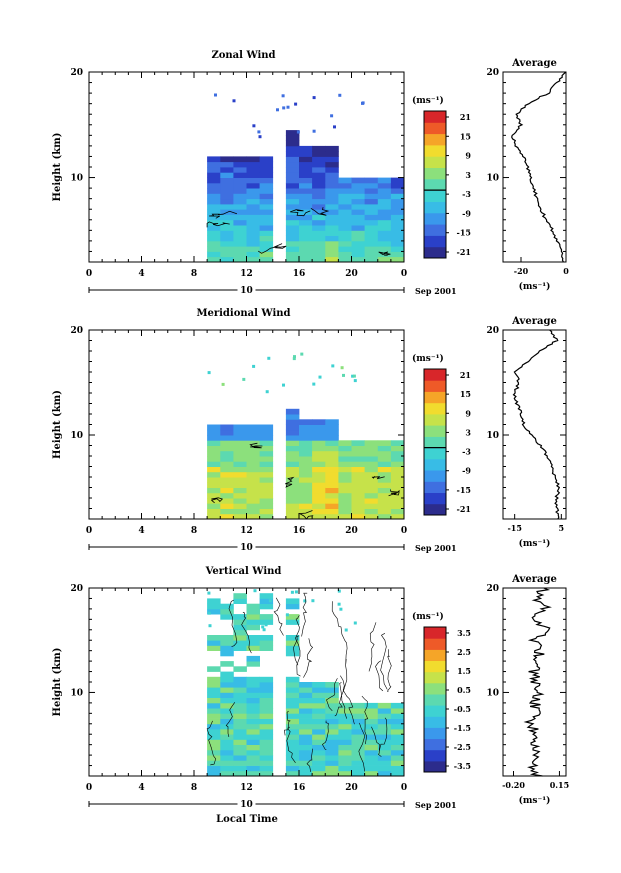 Image resolution: width=621 pixels, height=873 pixels. I want to click on x-tick-label: 0, so click(404, 274).